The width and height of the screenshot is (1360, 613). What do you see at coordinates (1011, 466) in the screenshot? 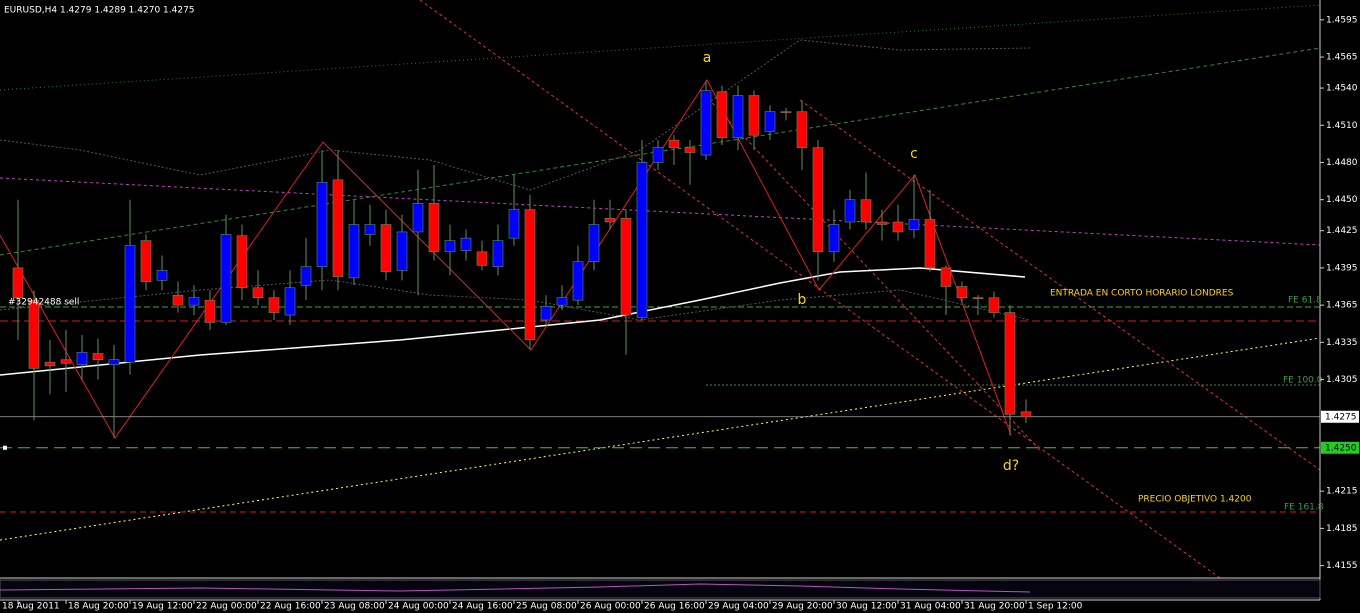
I see `wave-label: d?` at bounding box center [1011, 466].